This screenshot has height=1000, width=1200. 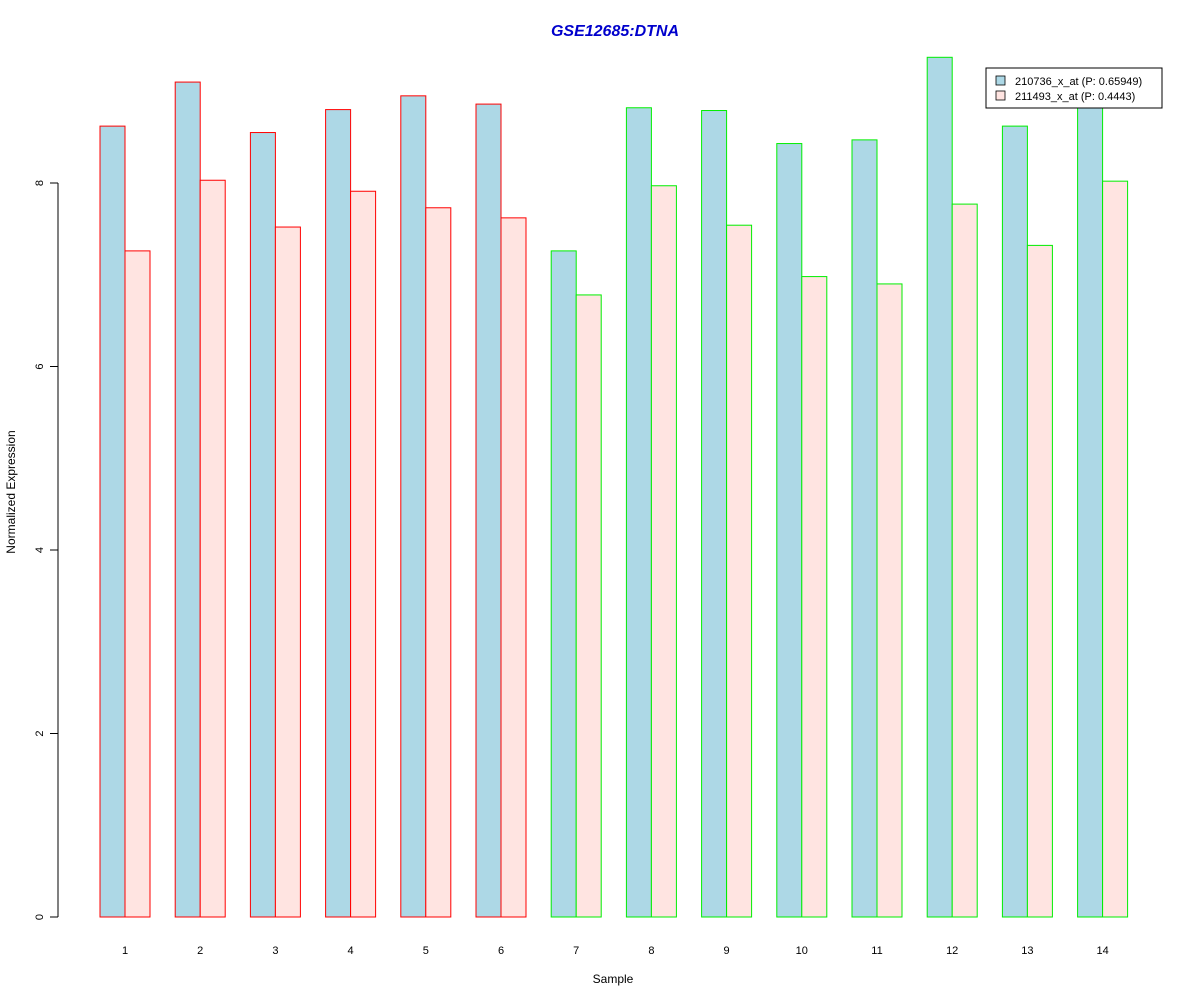 What do you see at coordinates (876, 951) in the screenshot?
I see `x-tick-label: 11` at bounding box center [876, 951].